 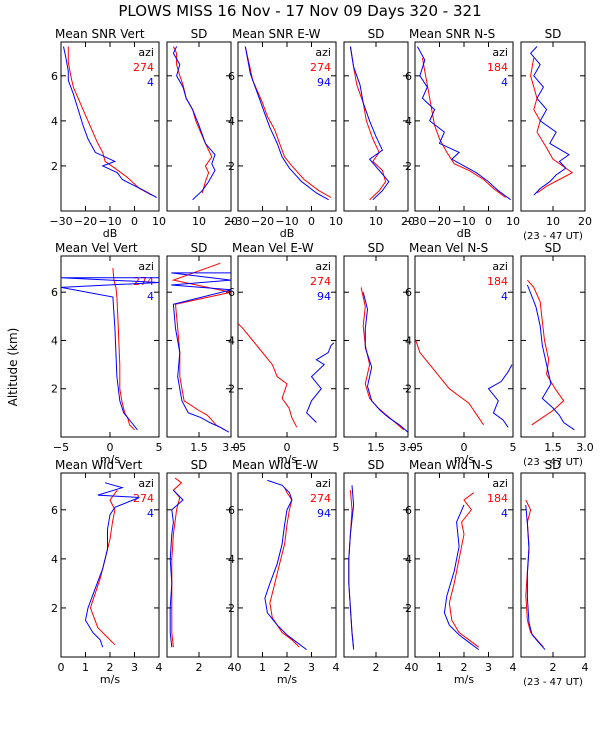 What do you see at coordinates (336, 667) in the screenshot?
I see `x-tick-label: 4` at bounding box center [336, 667].